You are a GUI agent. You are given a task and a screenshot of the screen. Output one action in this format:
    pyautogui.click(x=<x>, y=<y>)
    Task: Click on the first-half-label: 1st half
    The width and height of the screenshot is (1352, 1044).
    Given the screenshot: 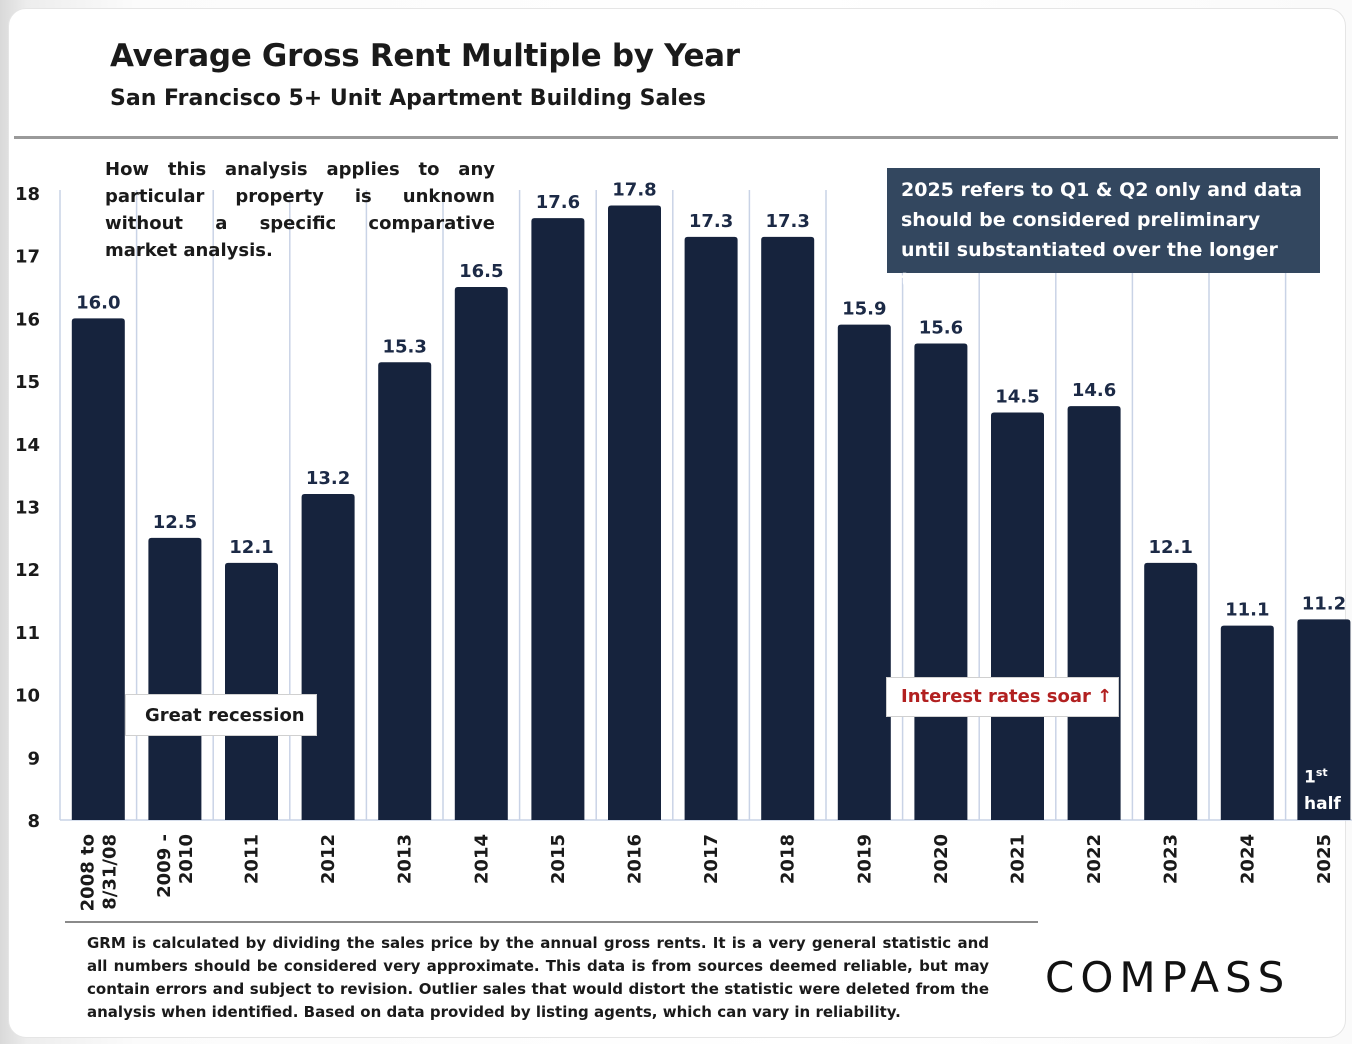 What is the action you would take?
    pyautogui.click(x=1322, y=790)
    